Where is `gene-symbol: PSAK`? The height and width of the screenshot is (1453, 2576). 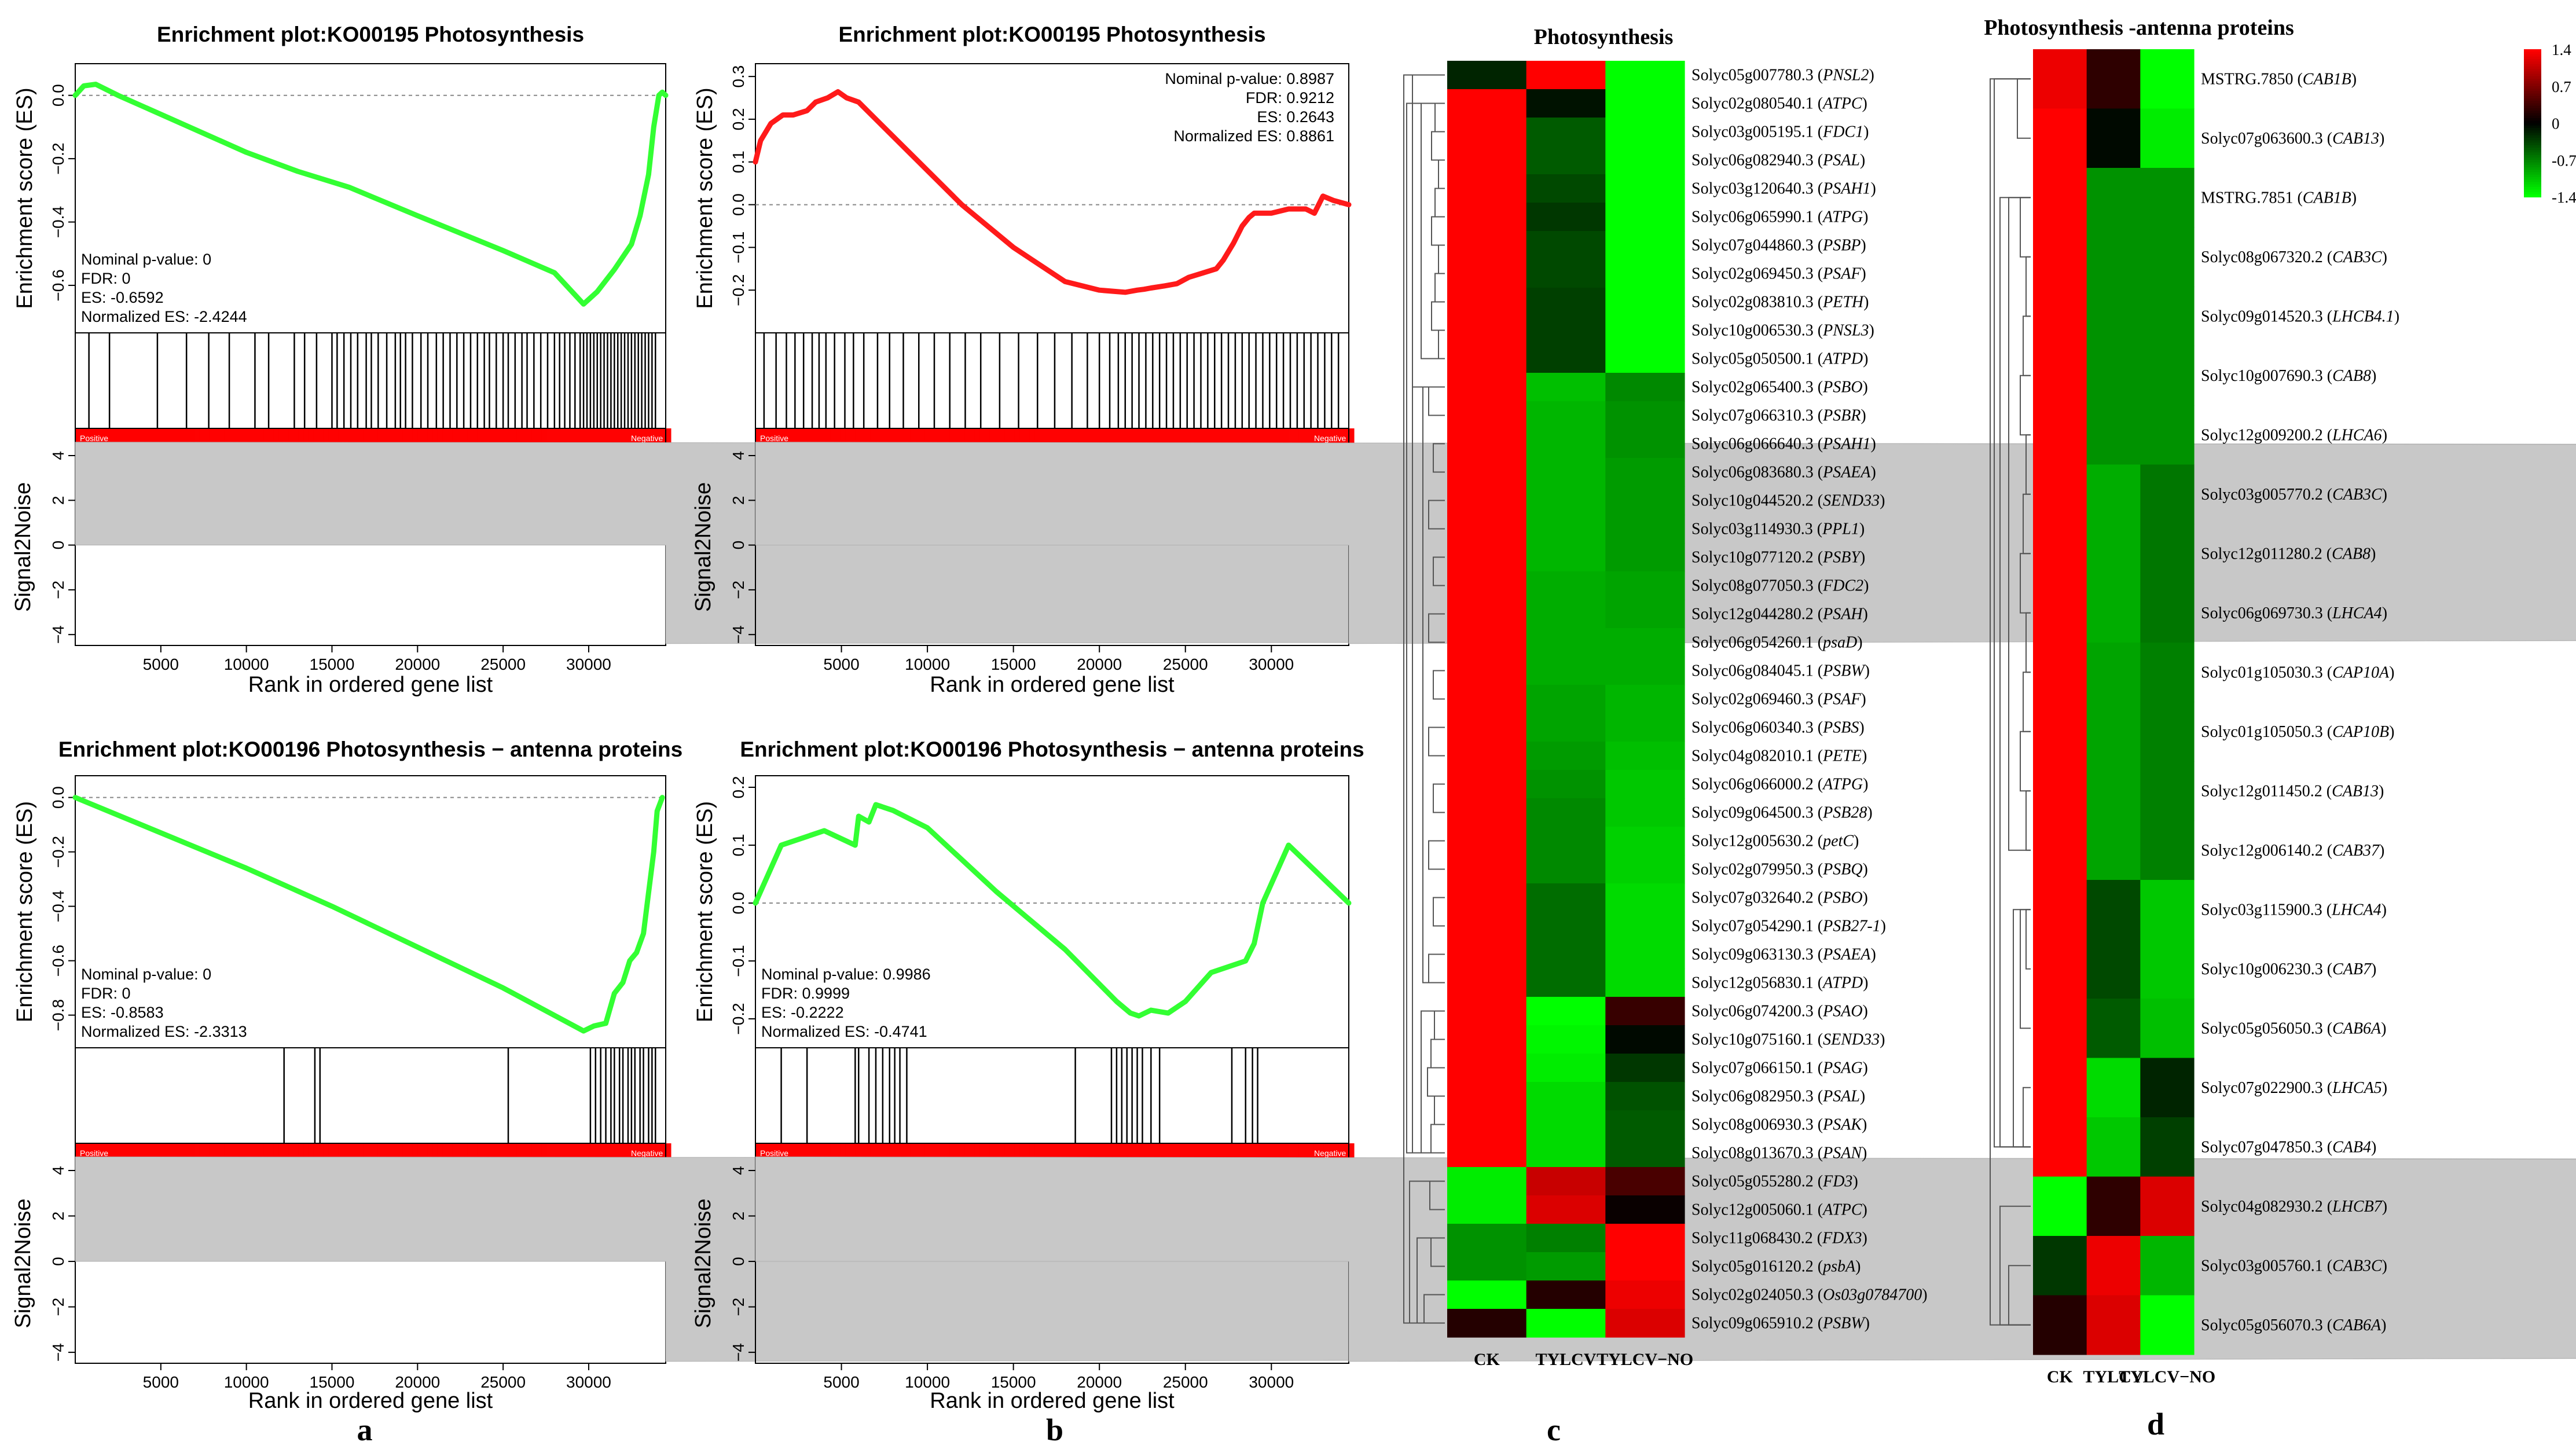 gene-symbol: PSAK is located at coordinates (1842, 1125).